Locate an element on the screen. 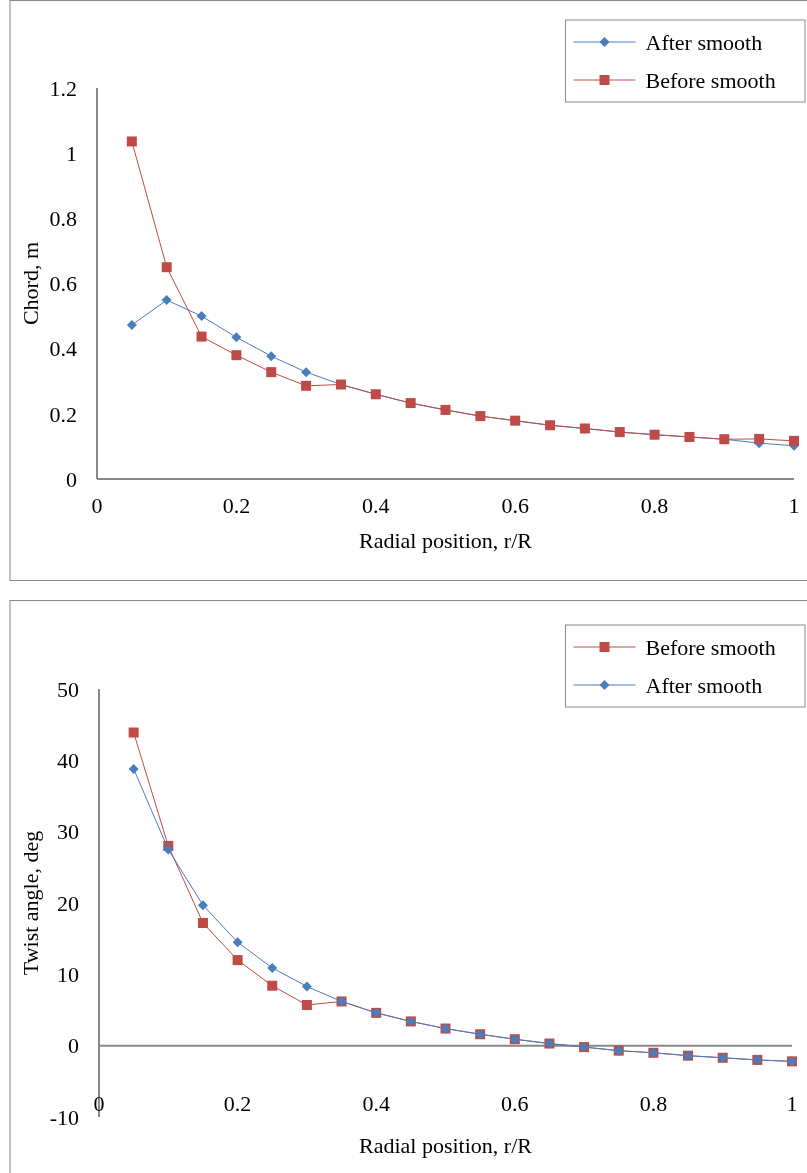  y-tick-label: 1.2 is located at coordinates (63, 88).